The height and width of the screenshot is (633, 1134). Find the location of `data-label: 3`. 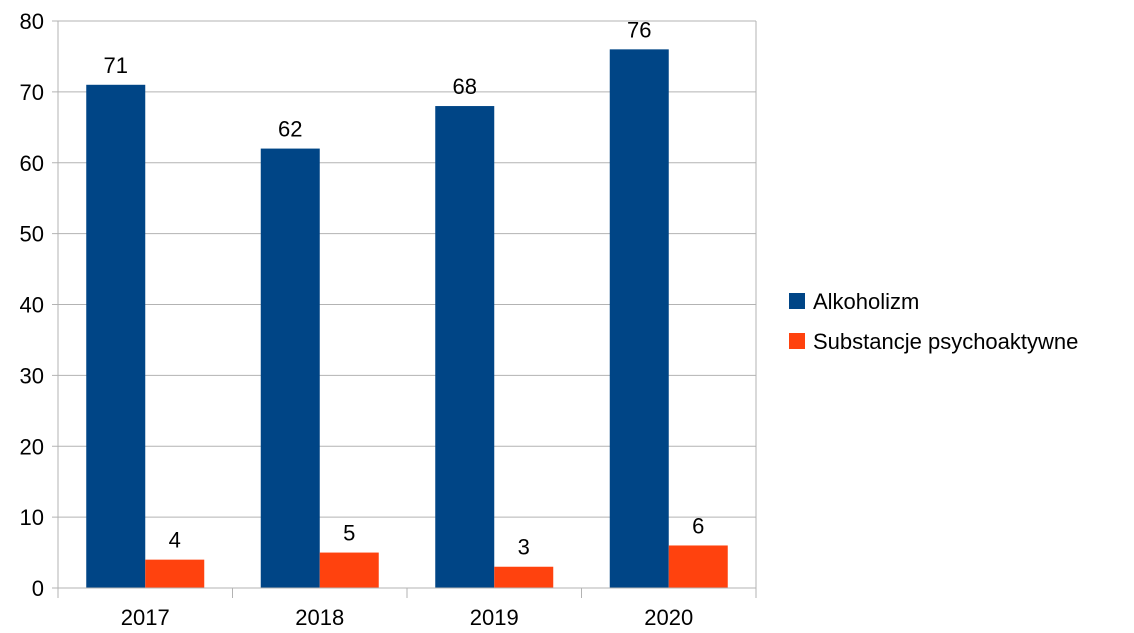

data-label: 3 is located at coordinates (524, 547).